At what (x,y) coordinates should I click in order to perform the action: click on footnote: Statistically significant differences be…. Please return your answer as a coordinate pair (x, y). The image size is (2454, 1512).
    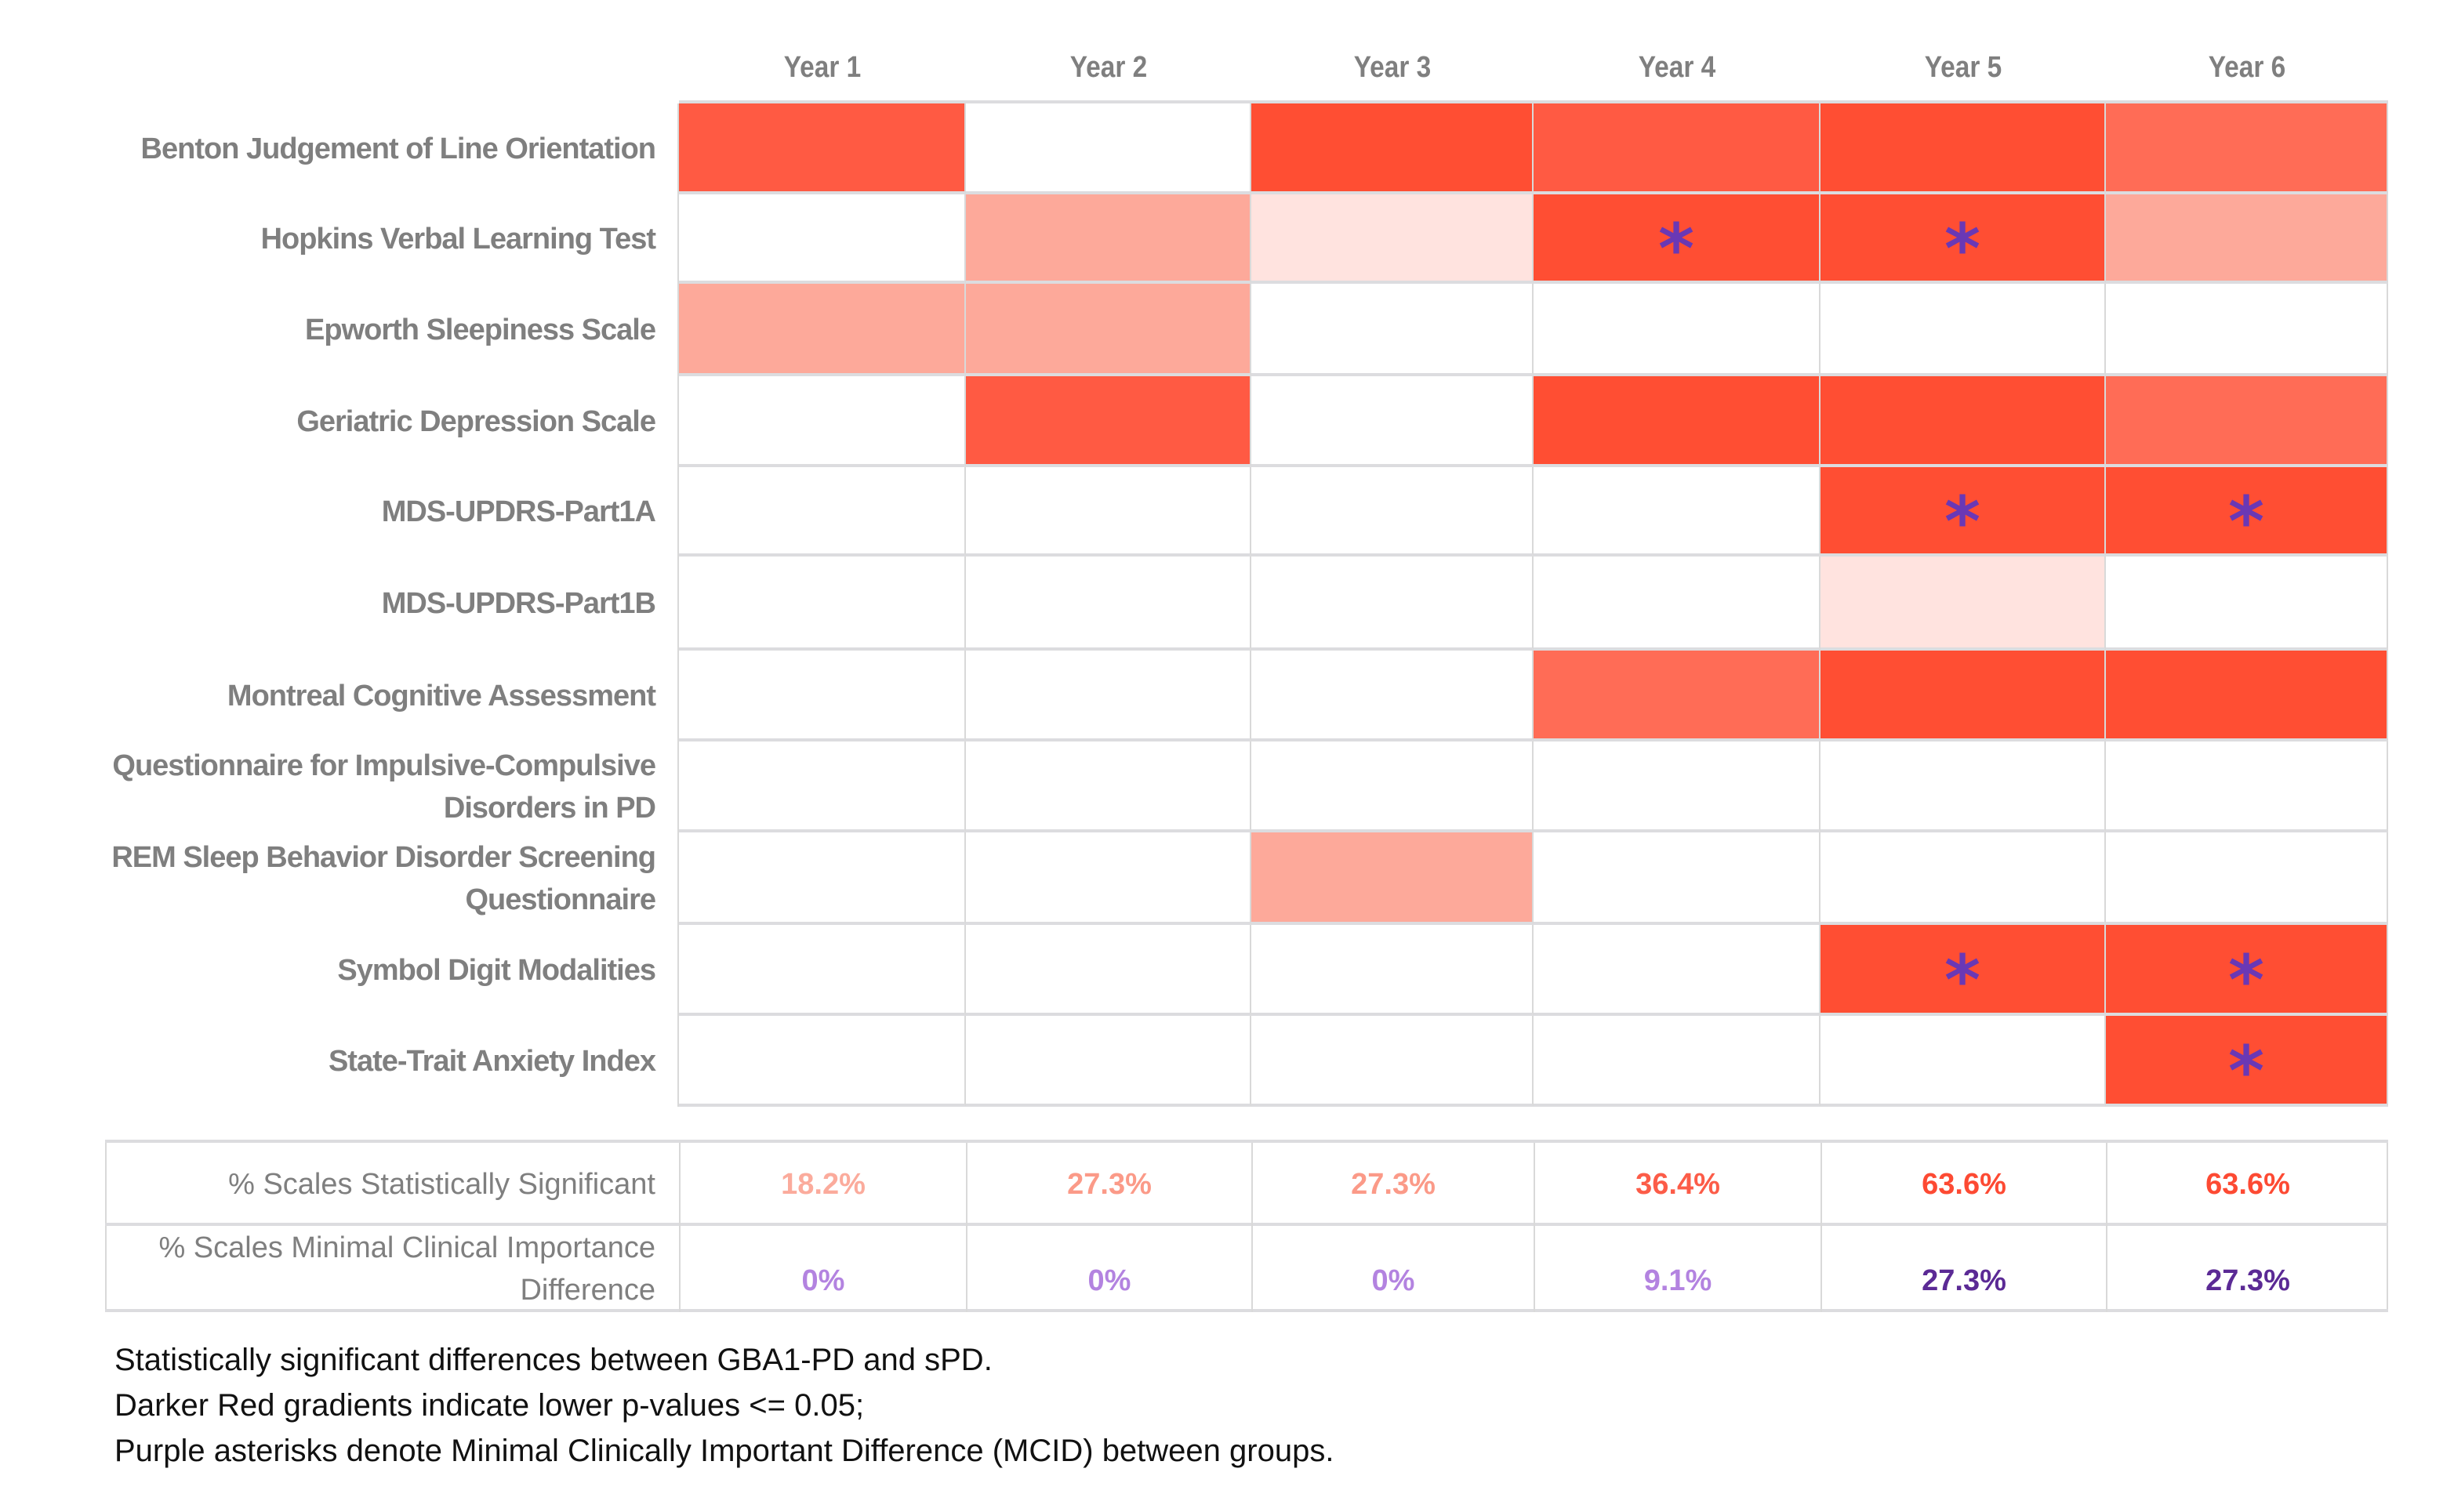
    Looking at the image, I should click on (553, 1360).